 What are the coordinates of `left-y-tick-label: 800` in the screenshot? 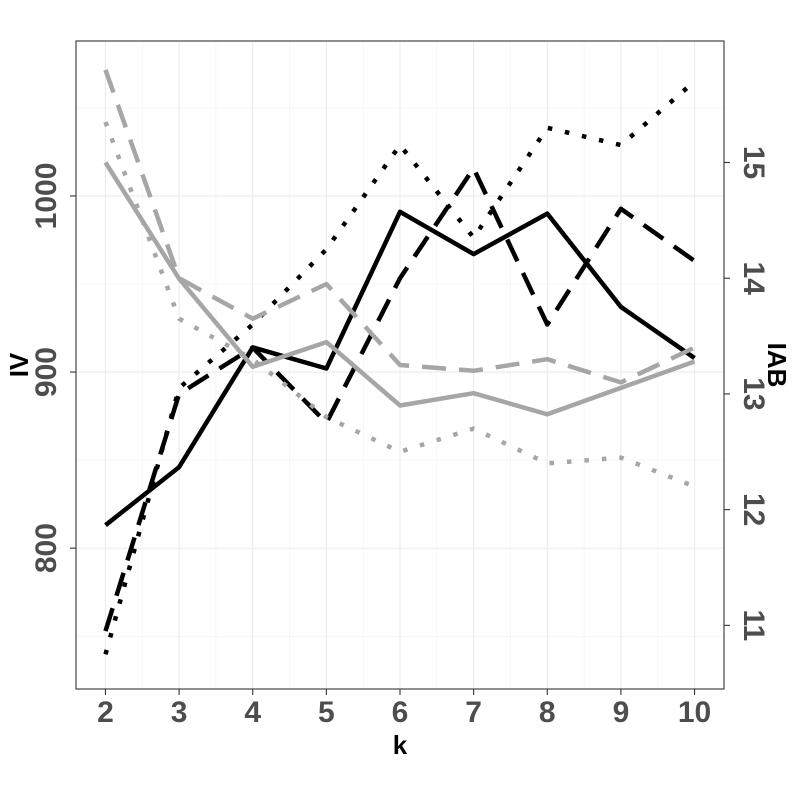 It's located at (46, 548).